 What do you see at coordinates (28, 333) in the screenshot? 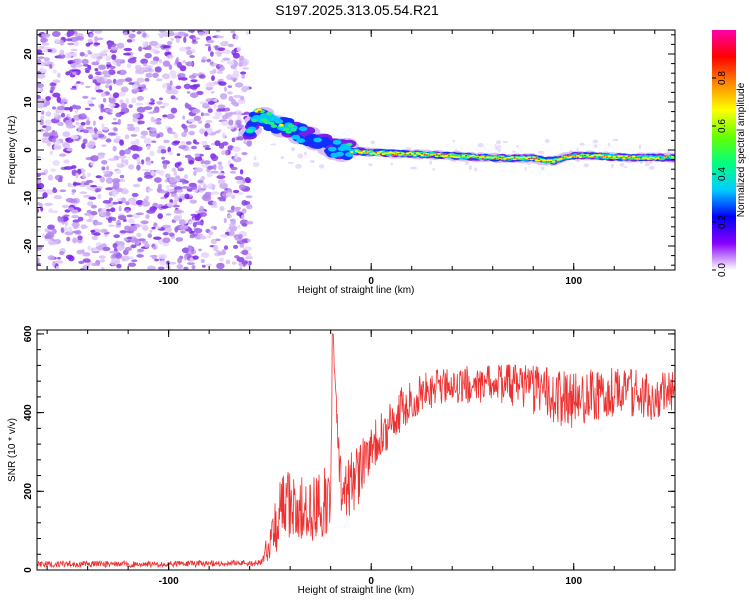
I see `y-tick-label: 600` at bounding box center [28, 333].